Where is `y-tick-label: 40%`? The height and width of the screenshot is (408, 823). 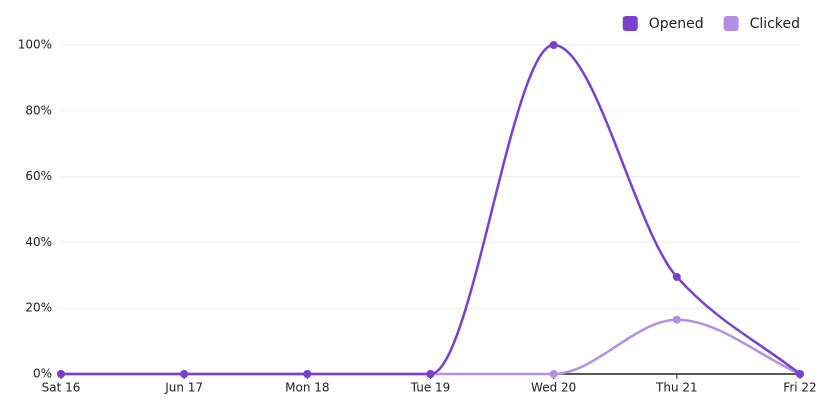 y-tick-label: 40% is located at coordinates (38, 242).